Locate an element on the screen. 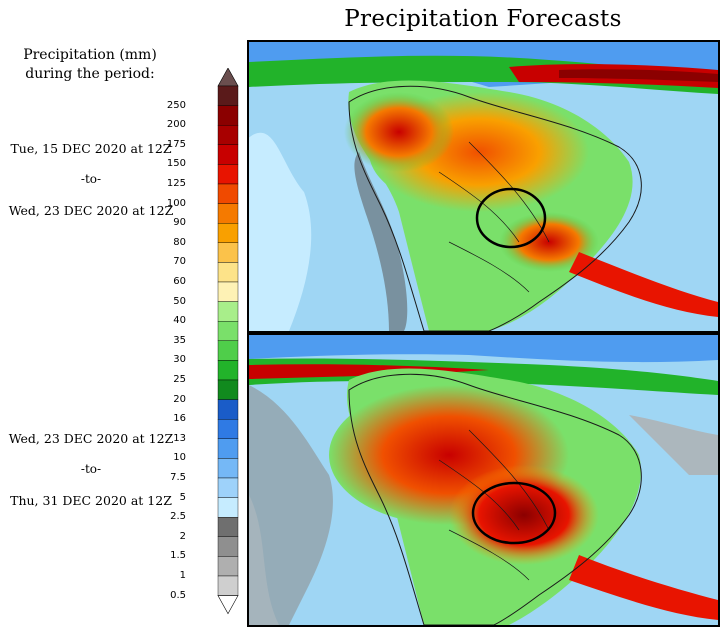  colorbar-top-arrow is located at coordinates (228, 77).